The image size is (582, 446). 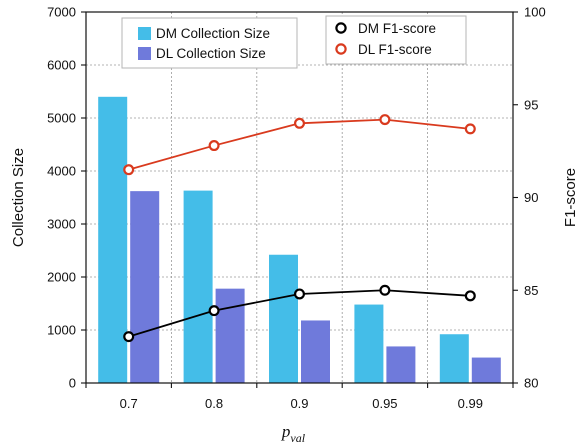 I want to click on y-right-tick-label: 90, so click(x=531, y=197).